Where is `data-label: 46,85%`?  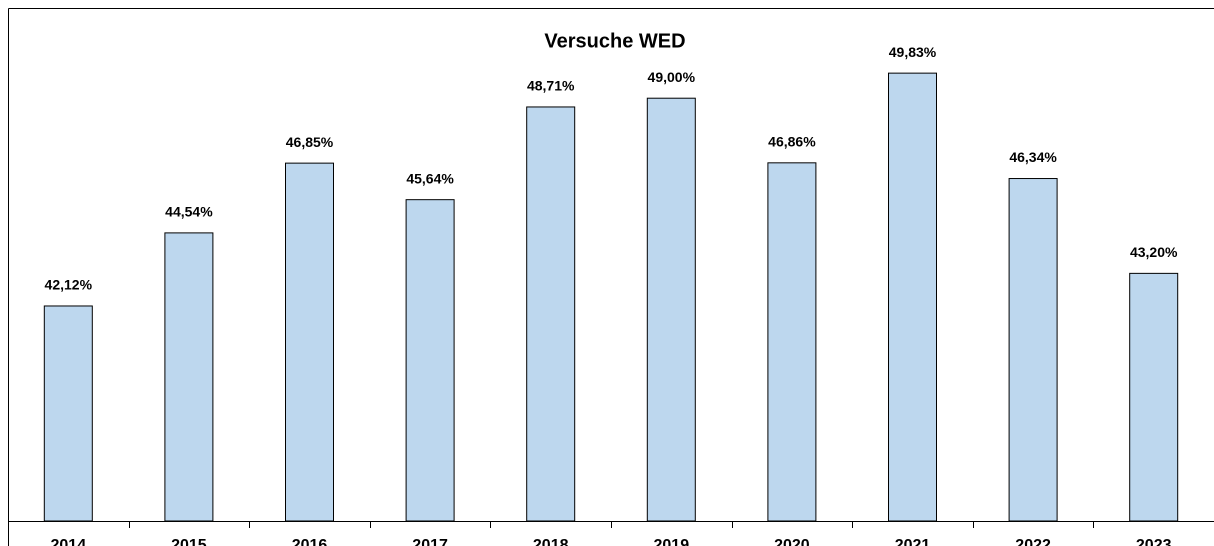 data-label: 46,85% is located at coordinates (310, 142).